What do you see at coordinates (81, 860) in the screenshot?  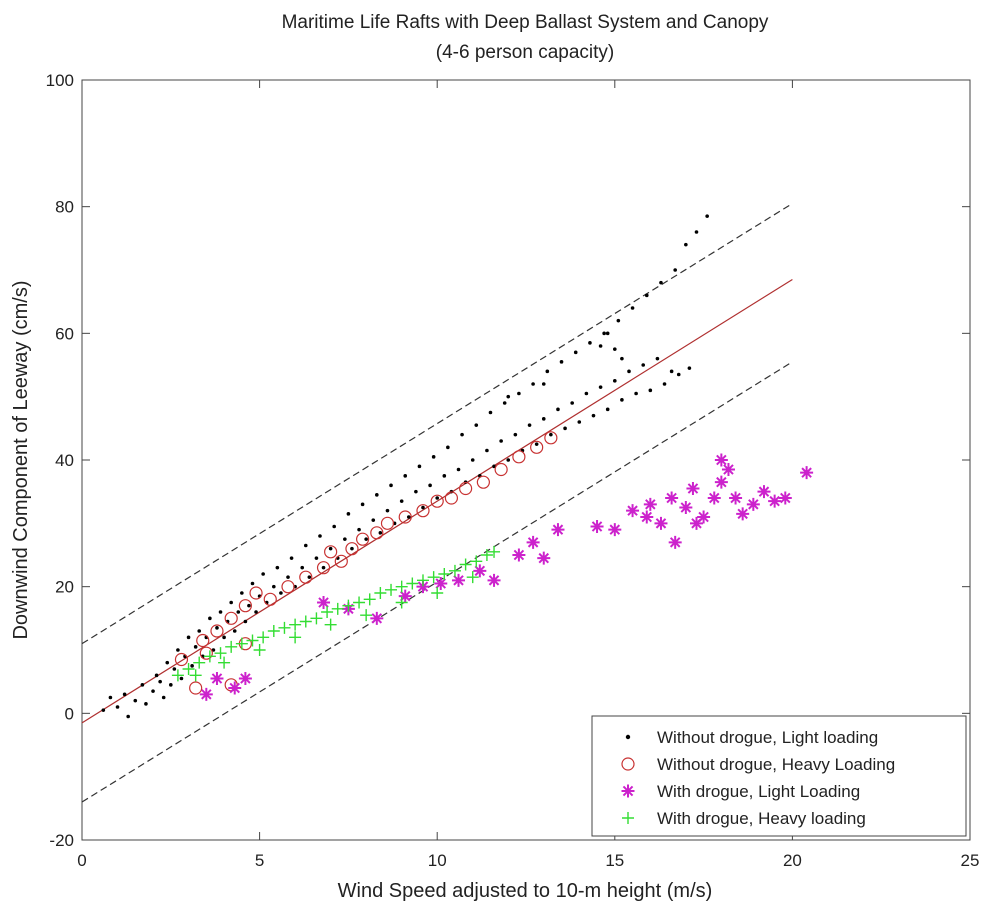 I see `x-tick-label: 0` at bounding box center [81, 860].